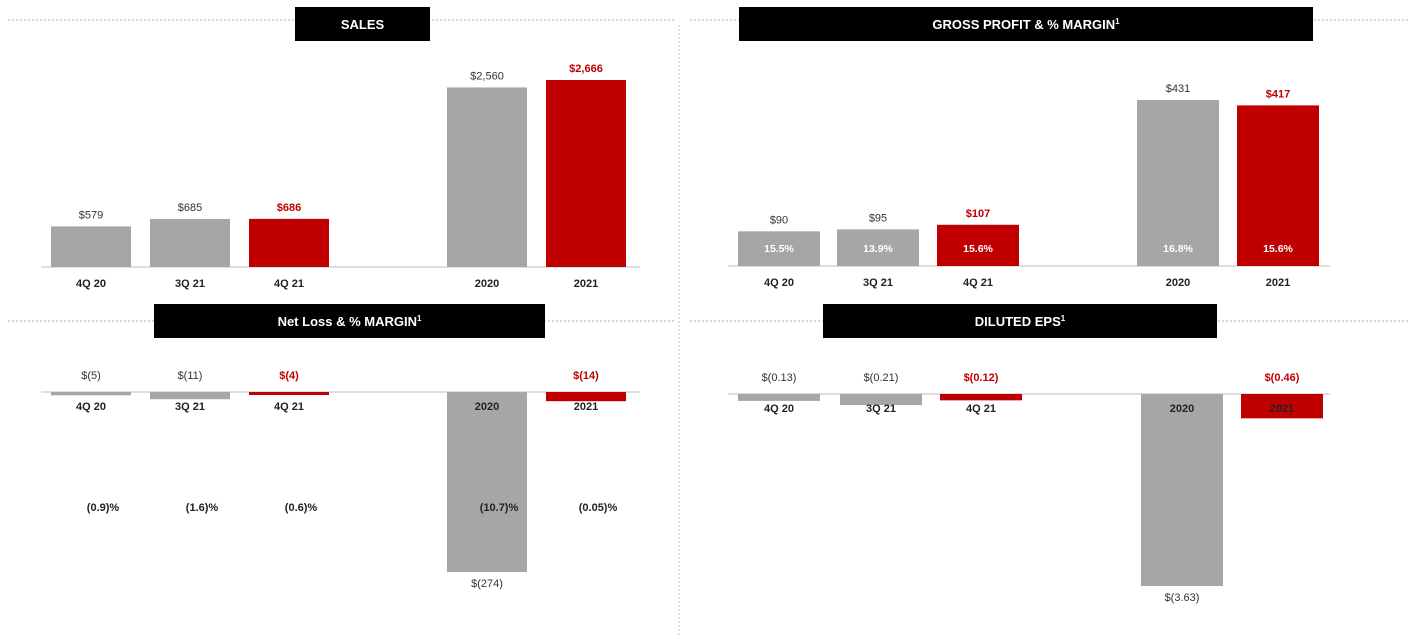 This screenshot has height=639, width=1415. I want to click on data-label: $90, so click(779, 220).